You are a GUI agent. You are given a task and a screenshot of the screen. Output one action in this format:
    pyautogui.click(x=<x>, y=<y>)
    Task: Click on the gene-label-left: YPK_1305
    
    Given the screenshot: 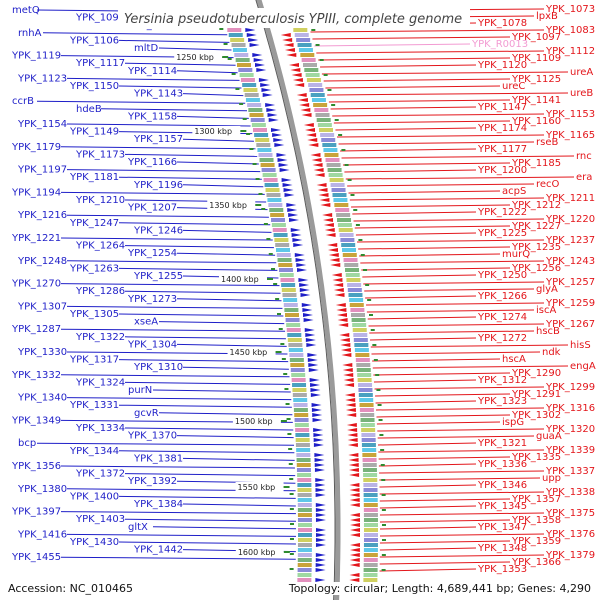 What is the action you would take?
    pyautogui.click(x=94, y=314)
    